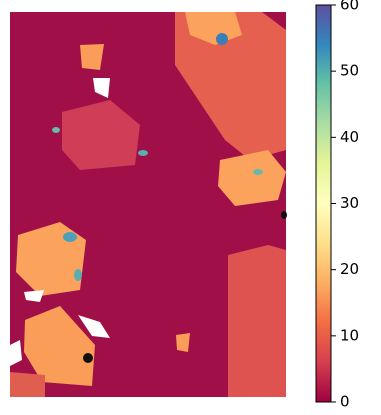 Image resolution: width=381 pixels, height=415 pixels. What do you see at coordinates (345, 402) in the screenshot?
I see `colorbar-tick-label: 0` at bounding box center [345, 402].